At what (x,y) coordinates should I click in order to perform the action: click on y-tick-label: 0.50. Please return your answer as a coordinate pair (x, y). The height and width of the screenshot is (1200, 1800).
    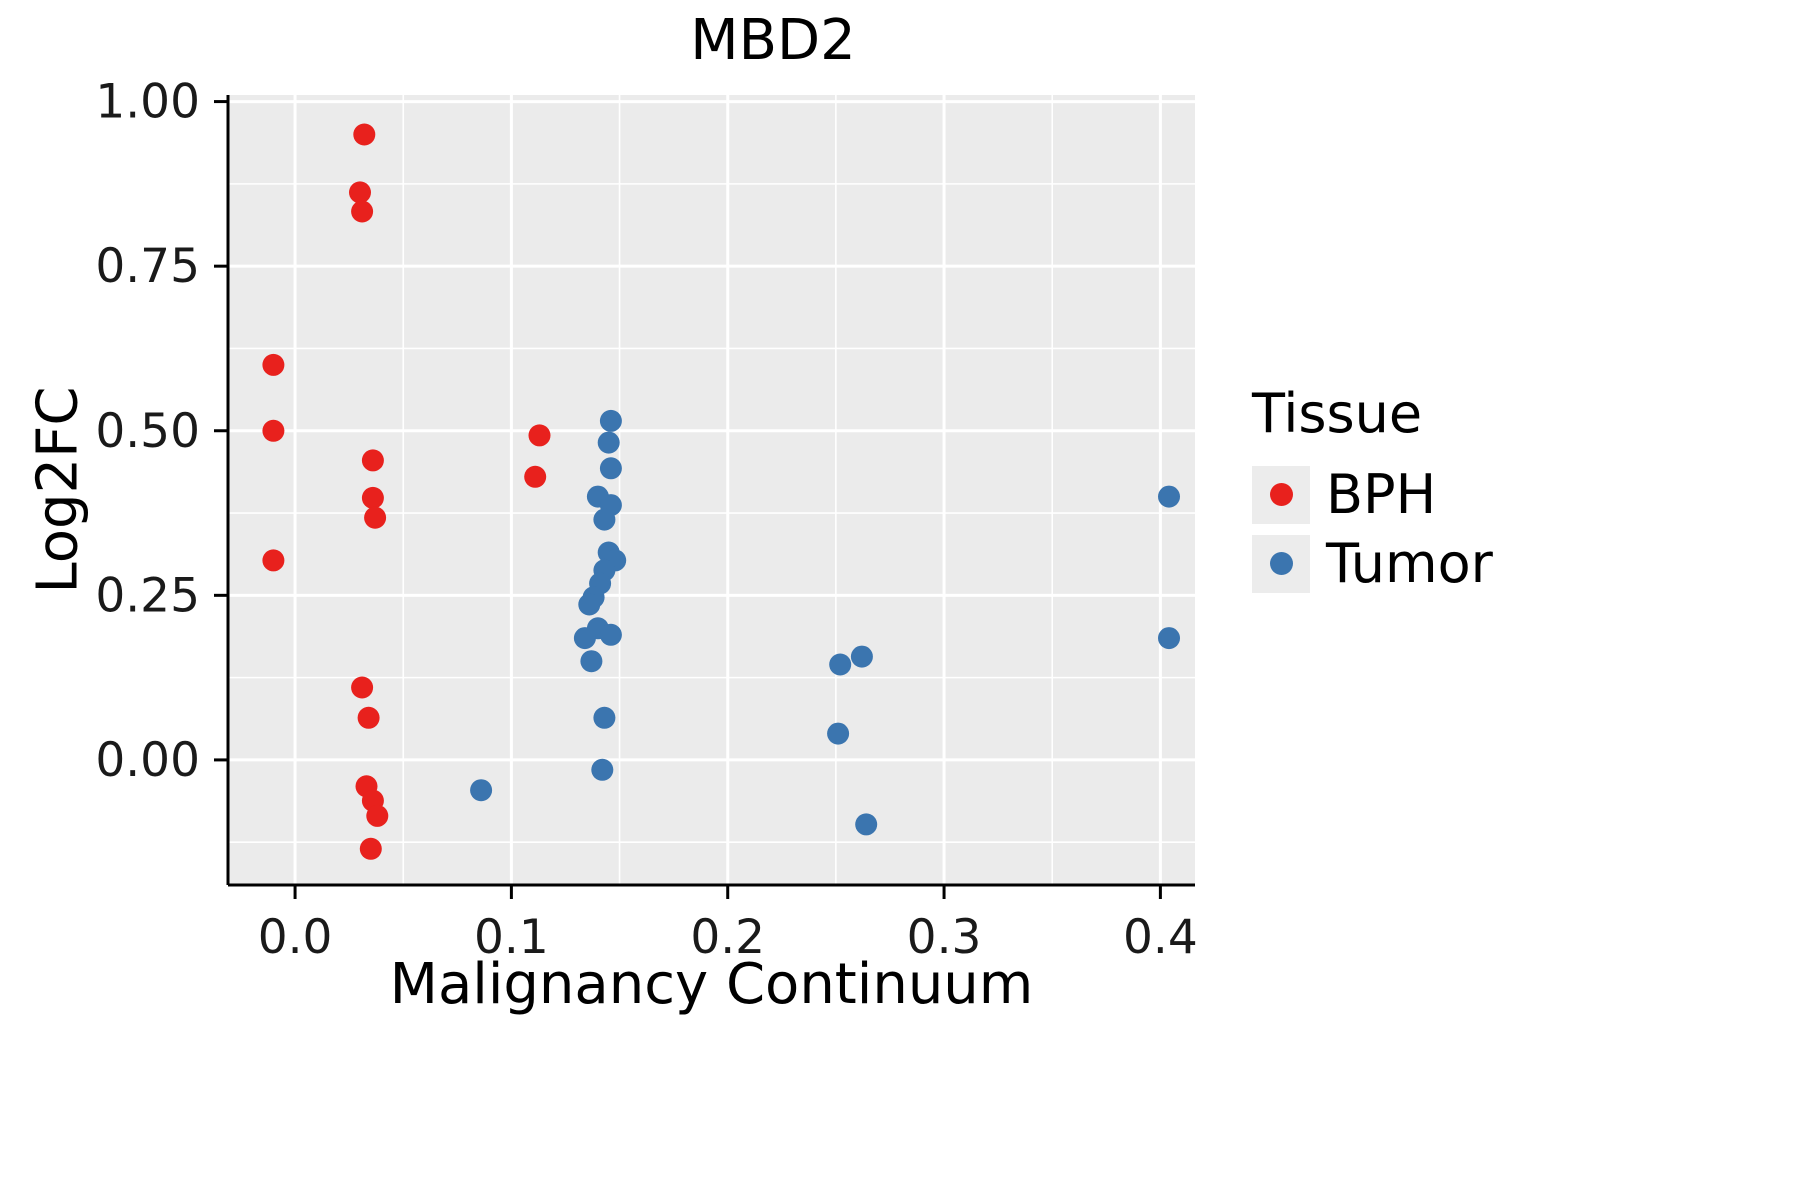
    Looking at the image, I should click on (147, 431).